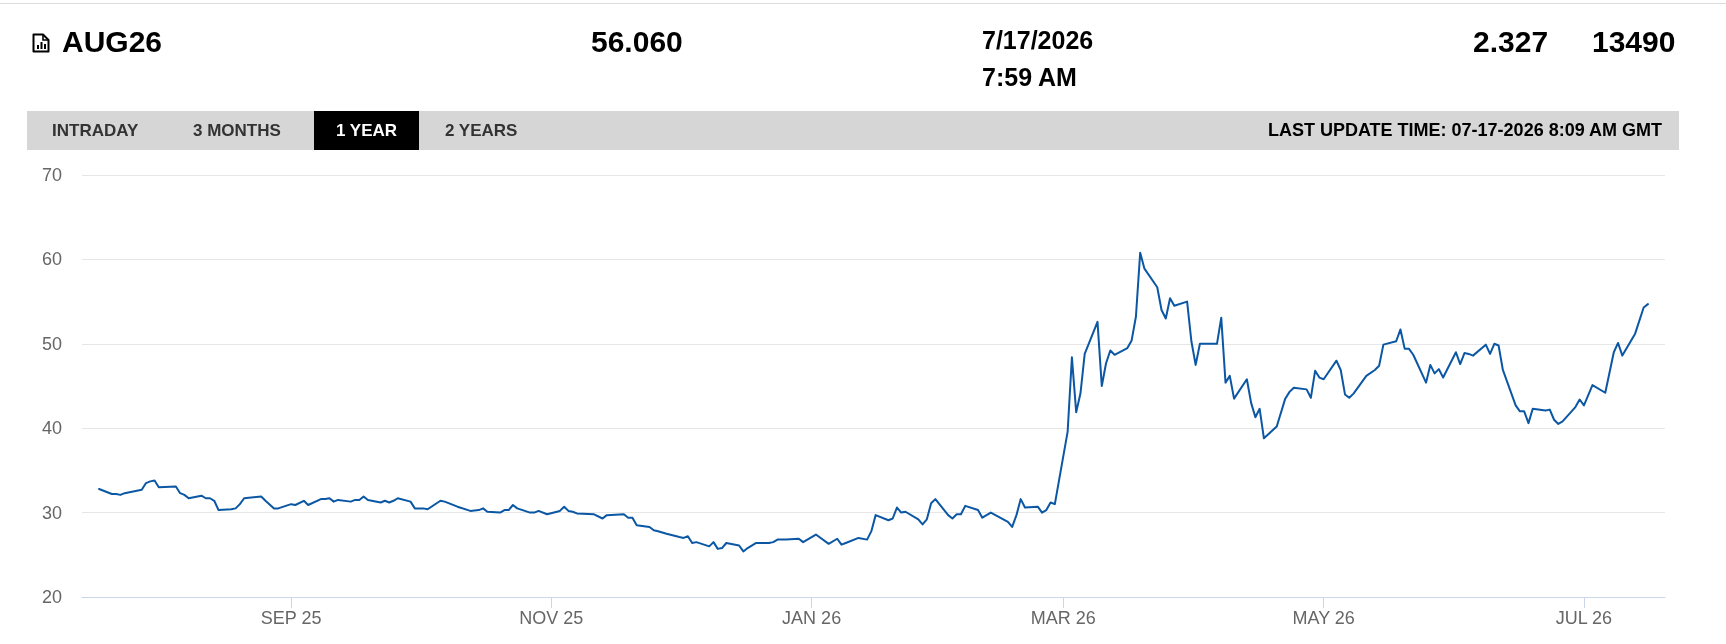 The width and height of the screenshot is (1726, 644). What do you see at coordinates (1323, 618) in the screenshot?
I see `x-tick-label: MAY 26` at bounding box center [1323, 618].